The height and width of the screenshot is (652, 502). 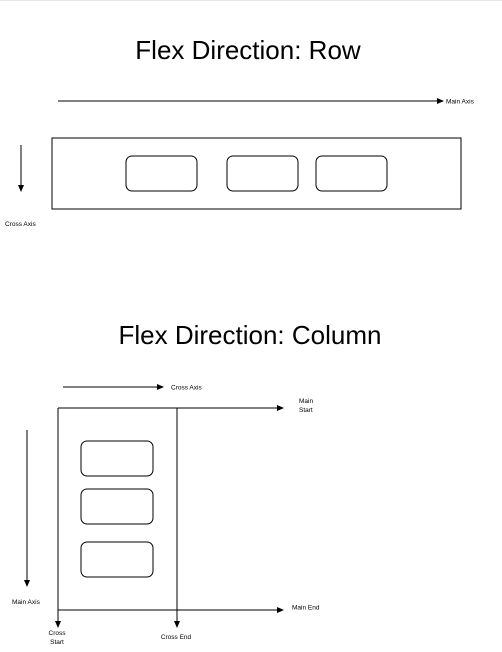 What do you see at coordinates (186, 388) in the screenshot?
I see `column-cross-axis-label: Cross Axis` at bounding box center [186, 388].